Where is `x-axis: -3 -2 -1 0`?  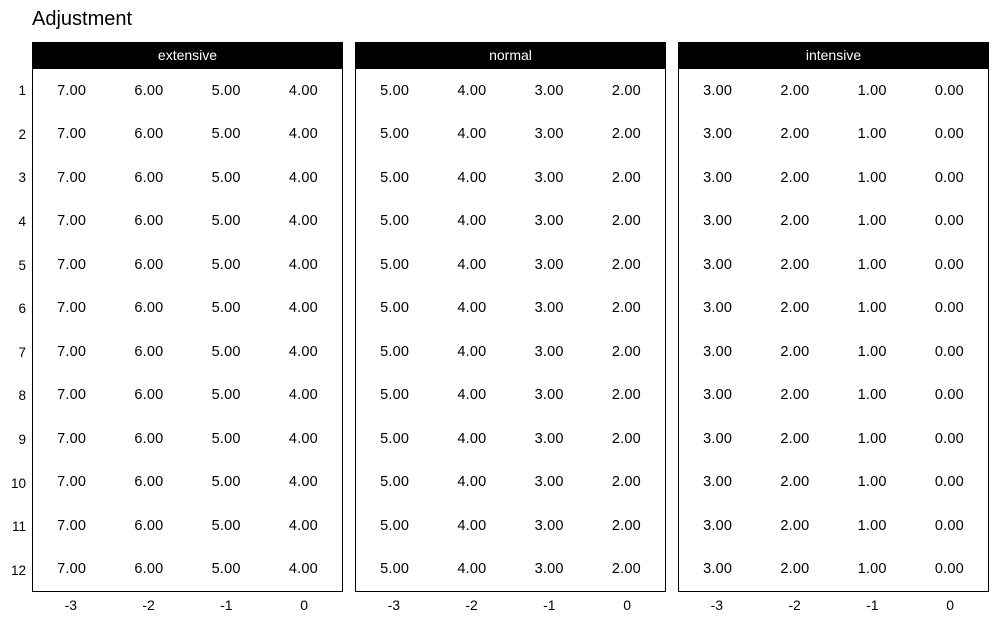
x-axis: -3 -2 -1 0 is located at coordinates (187, 604).